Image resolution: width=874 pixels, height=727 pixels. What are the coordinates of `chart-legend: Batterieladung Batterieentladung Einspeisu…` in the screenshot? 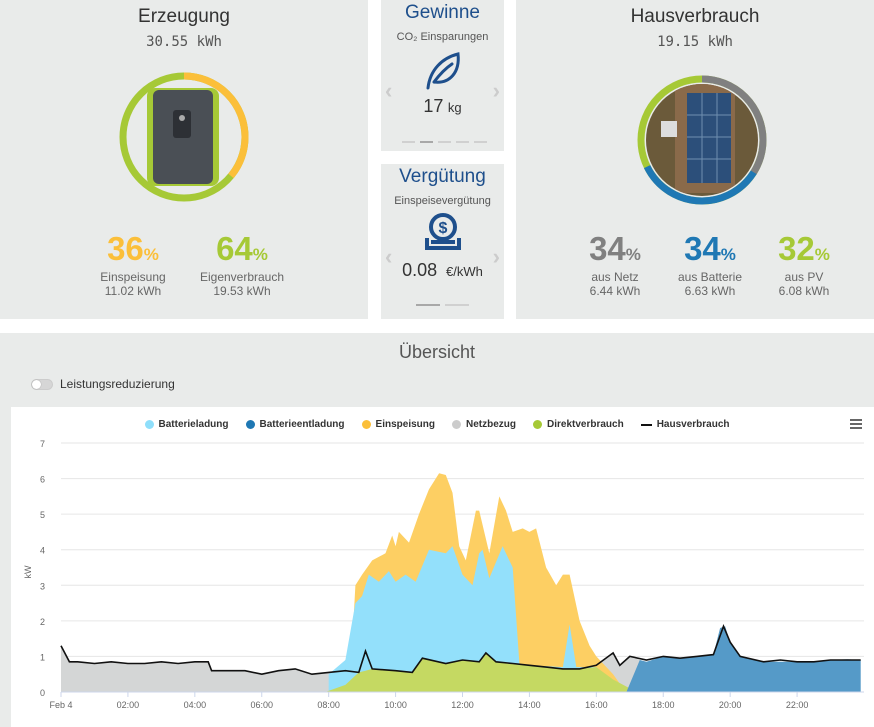 It's located at (437, 424).